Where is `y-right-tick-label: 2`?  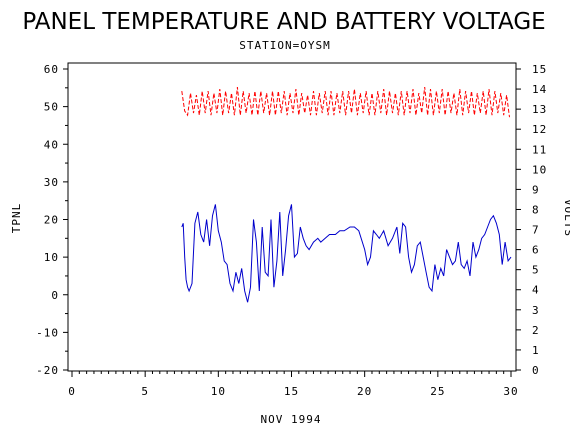 y-right-tick-label: 2 is located at coordinates (536, 330).